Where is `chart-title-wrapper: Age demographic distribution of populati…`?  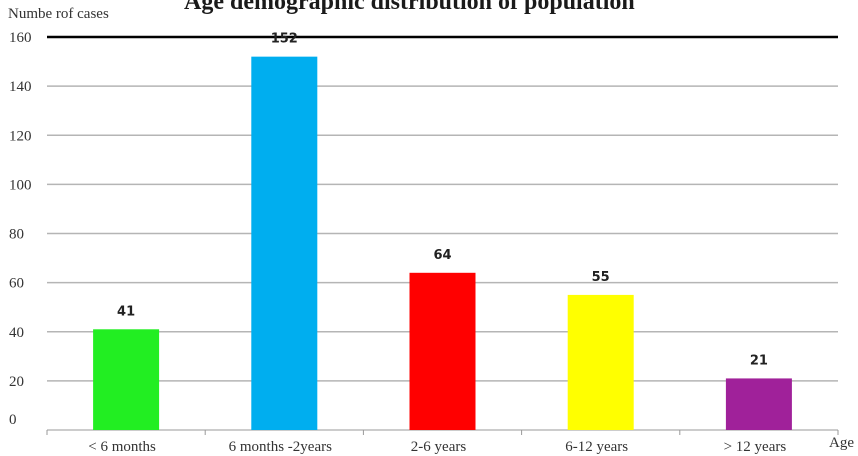
chart-title-wrapper: Age demographic distribution of populati… is located at coordinates (429, 11).